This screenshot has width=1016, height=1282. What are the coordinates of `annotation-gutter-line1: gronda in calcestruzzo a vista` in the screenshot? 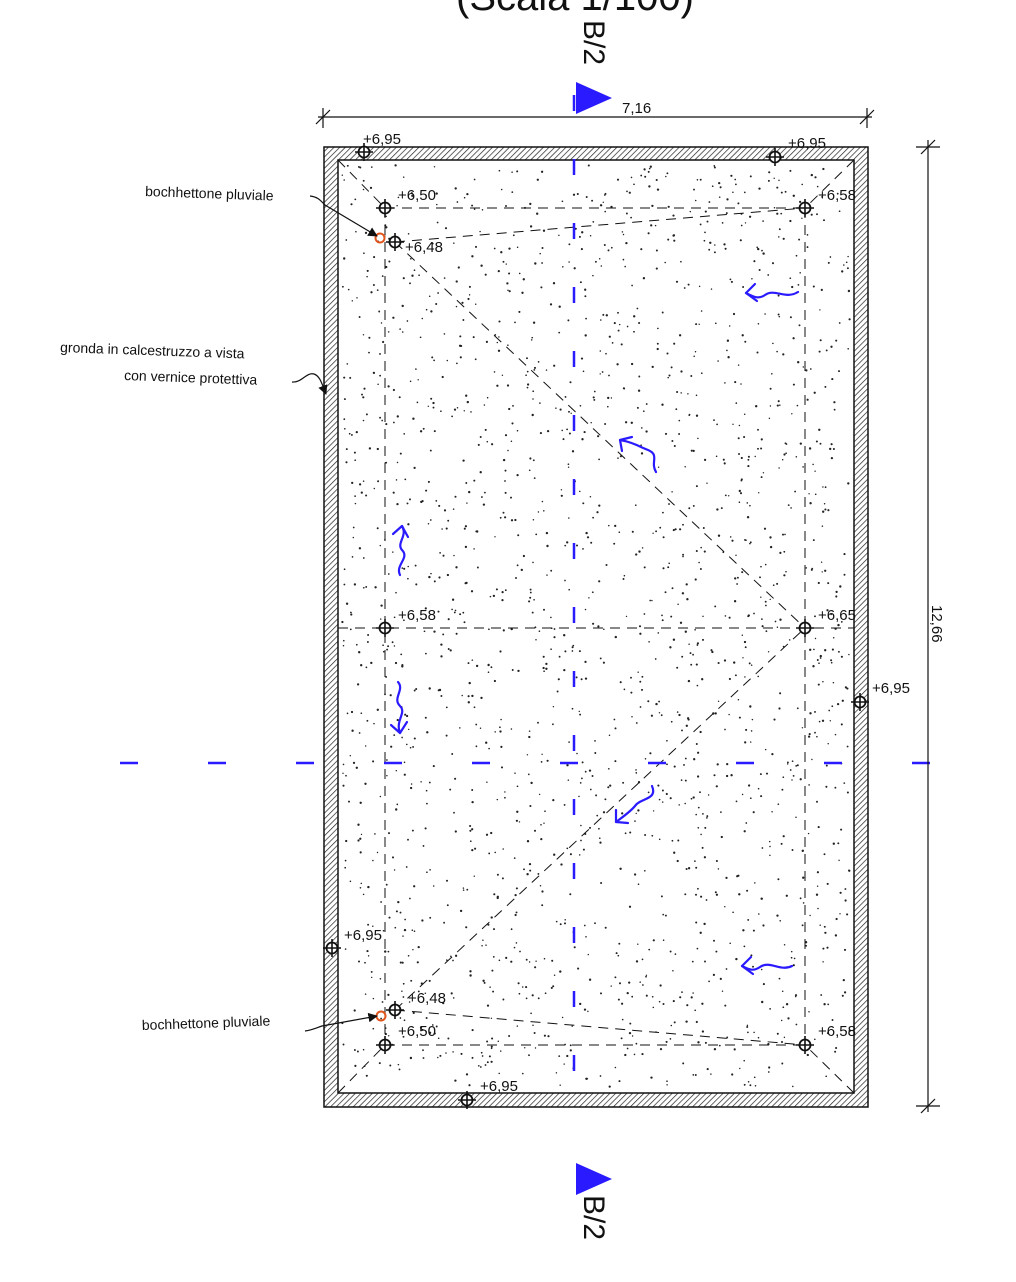 It's located at (152, 350).